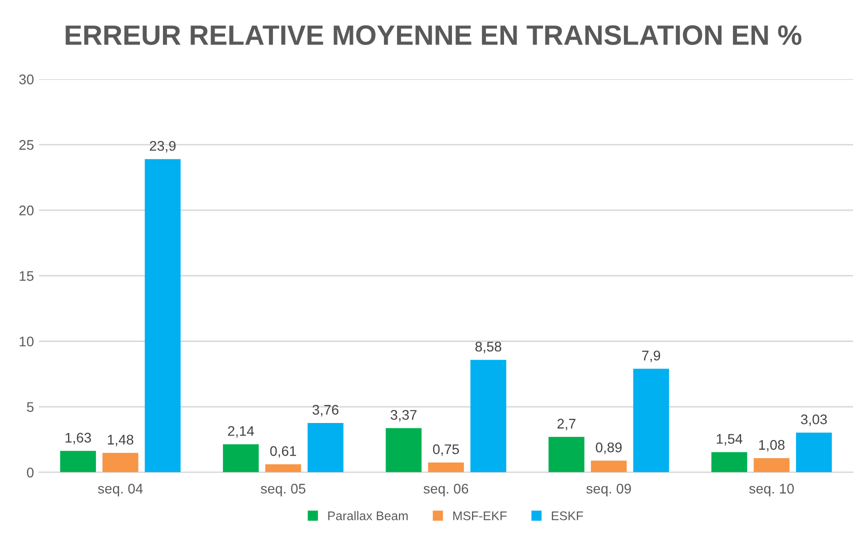  Describe the element at coordinates (283, 452) in the screenshot. I see `data-label: 0,61` at that location.